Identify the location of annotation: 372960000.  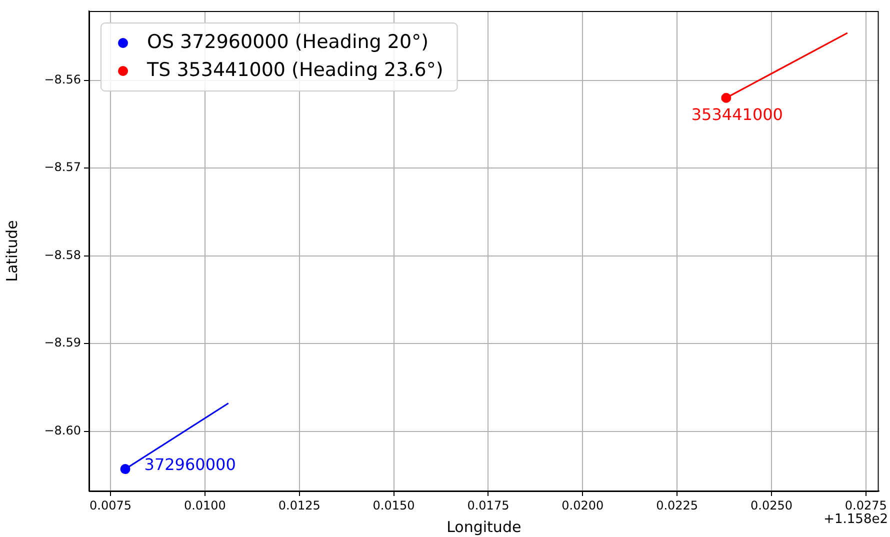
(190, 464).